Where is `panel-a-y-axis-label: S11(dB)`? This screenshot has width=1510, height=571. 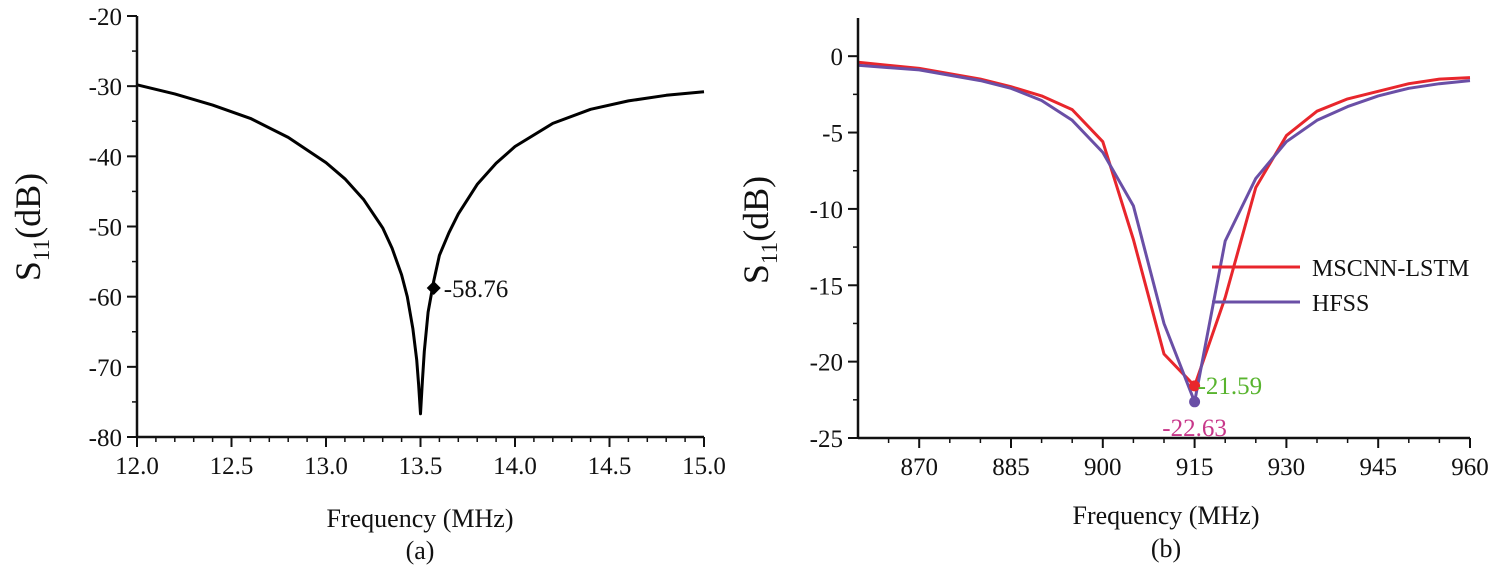
panel-a-y-axis-label: S11(dB) is located at coordinates (31, 227).